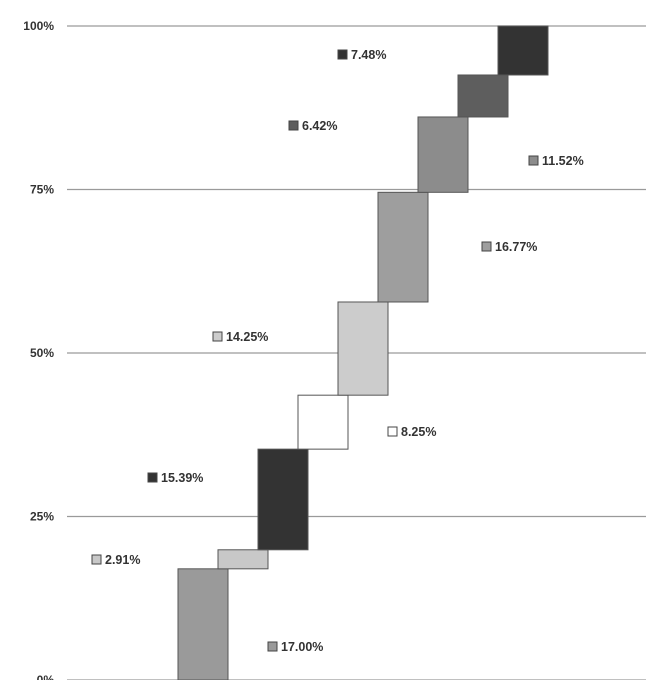 This screenshot has width=646, height=680. What do you see at coordinates (368, 55) in the screenshot?
I see `data-label: 7.48%` at bounding box center [368, 55].